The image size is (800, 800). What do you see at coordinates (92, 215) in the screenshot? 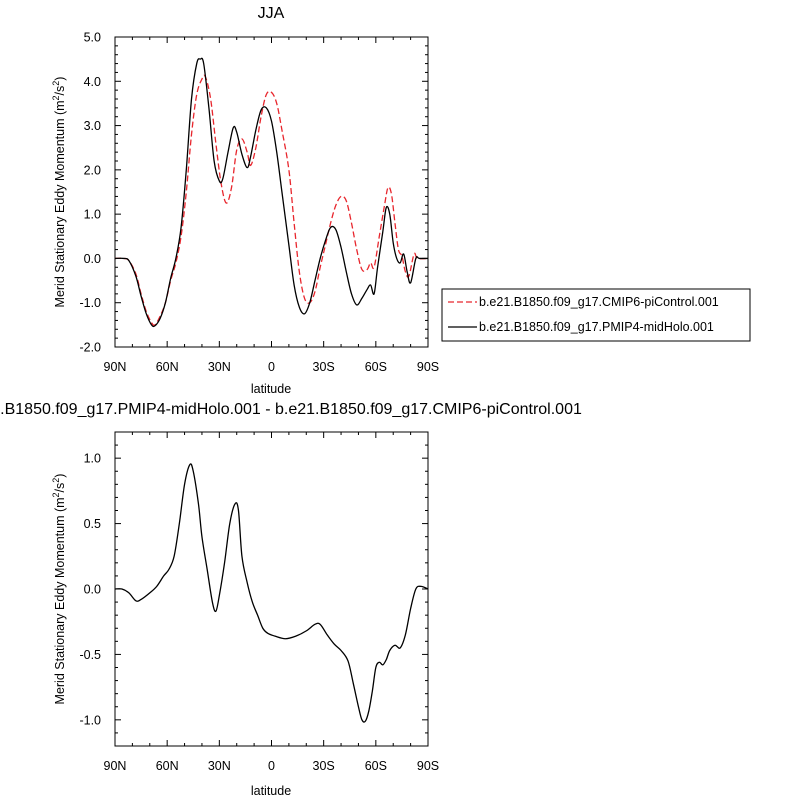
I see `top-y-tick-label: 1.0` at bounding box center [92, 215].